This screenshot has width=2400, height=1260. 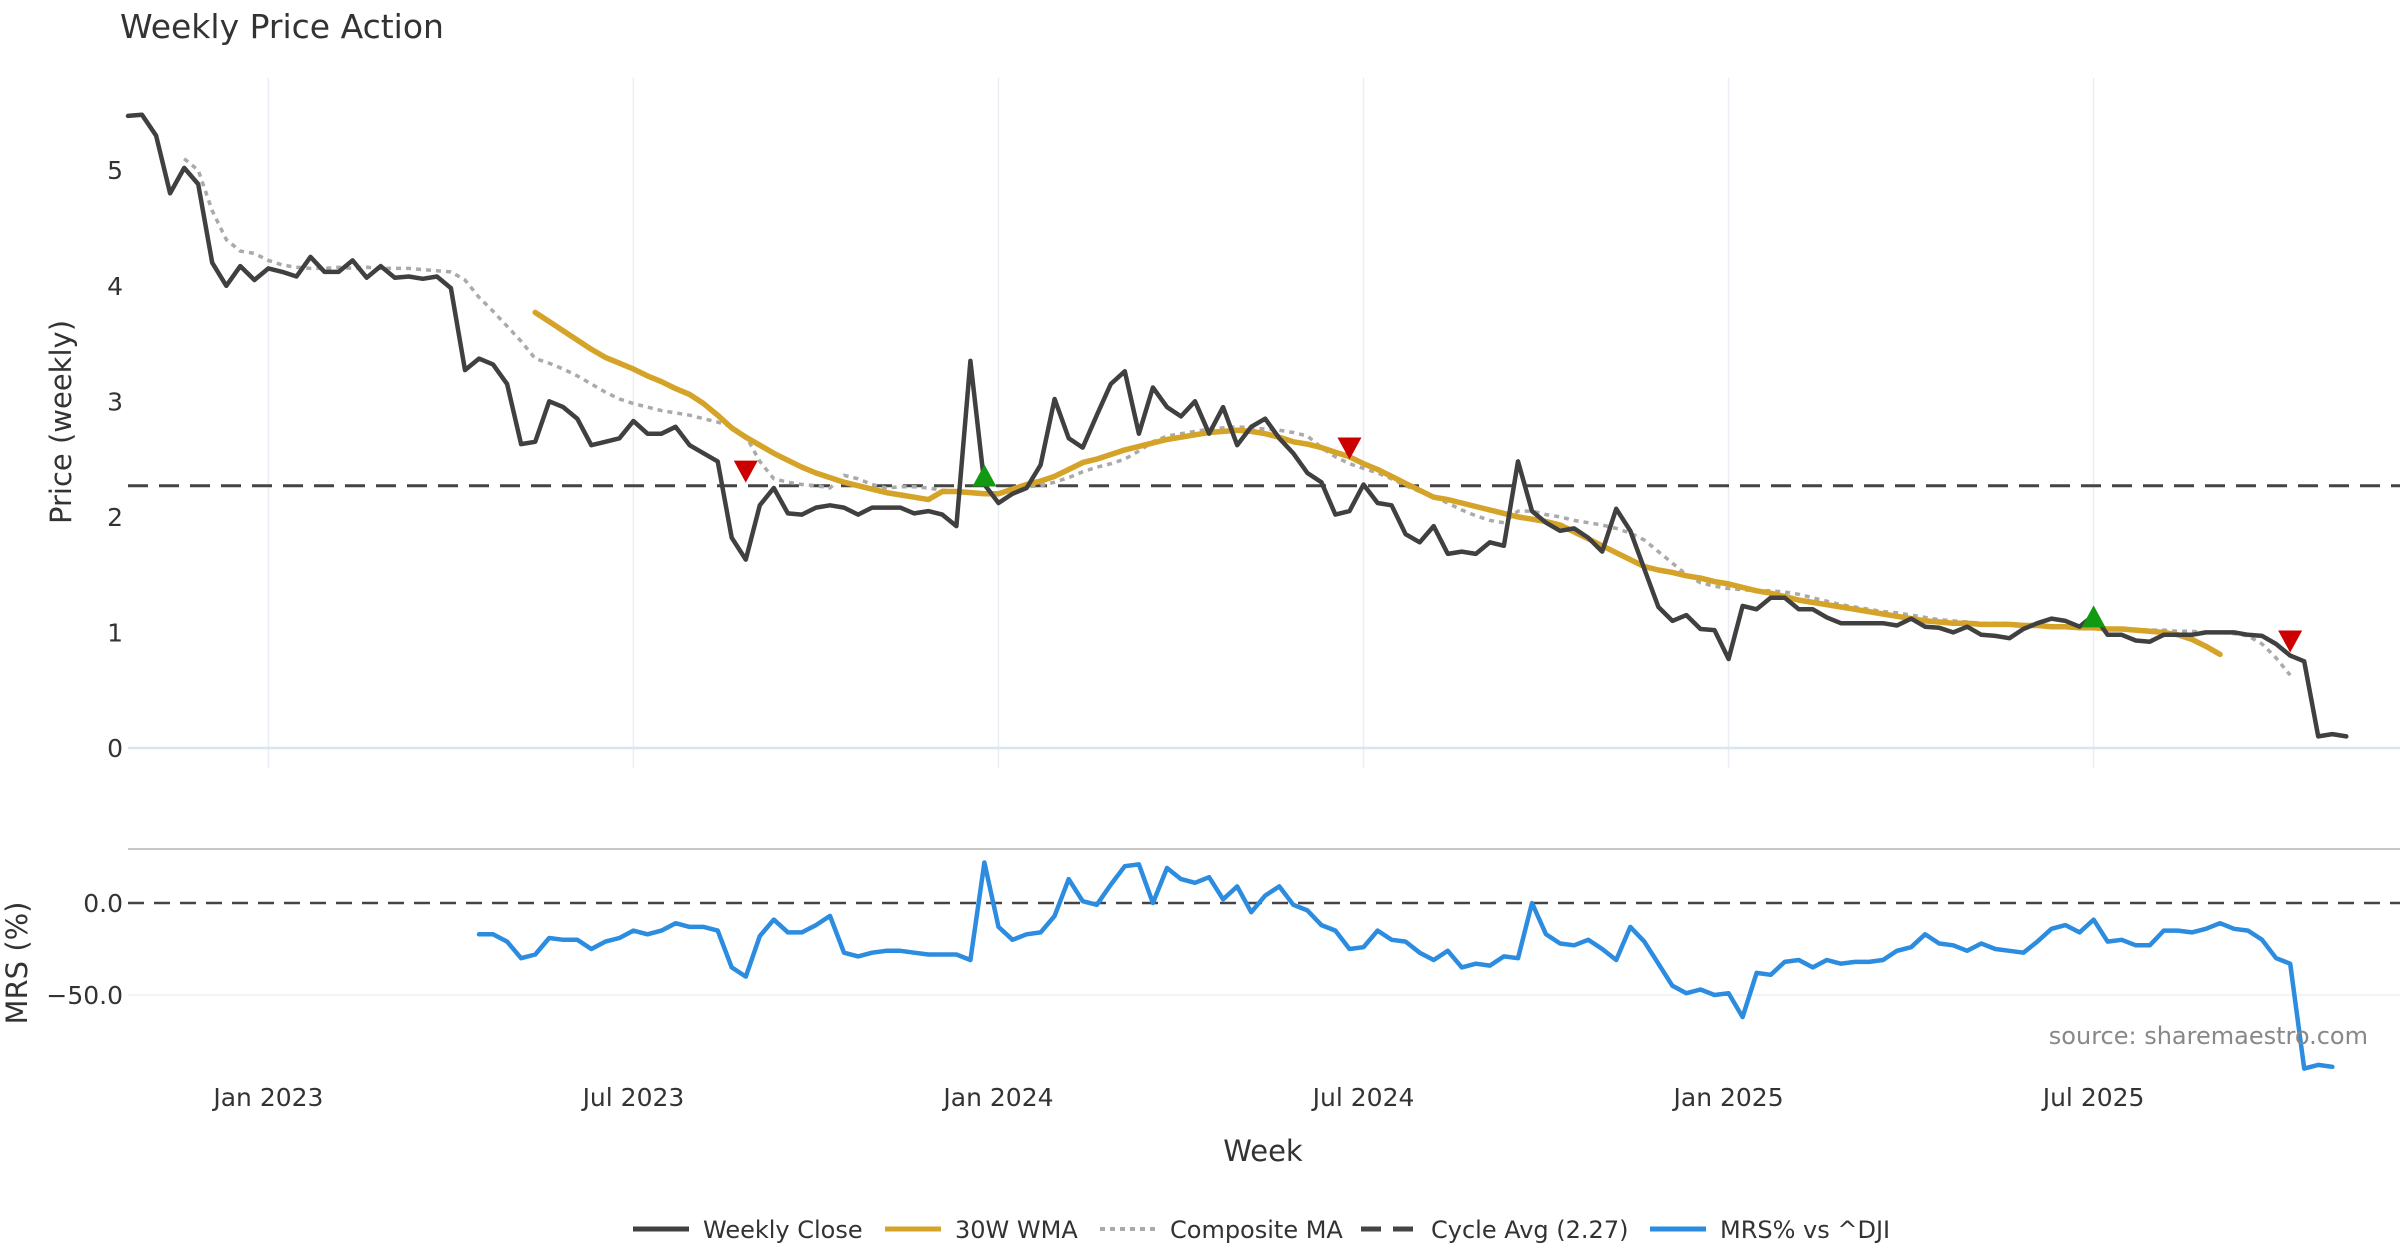 What do you see at coordinates (2093, 1097) in the screenshot?
I see `x-tick-label: Jul 2025` at bounding box center [2093, 1097].